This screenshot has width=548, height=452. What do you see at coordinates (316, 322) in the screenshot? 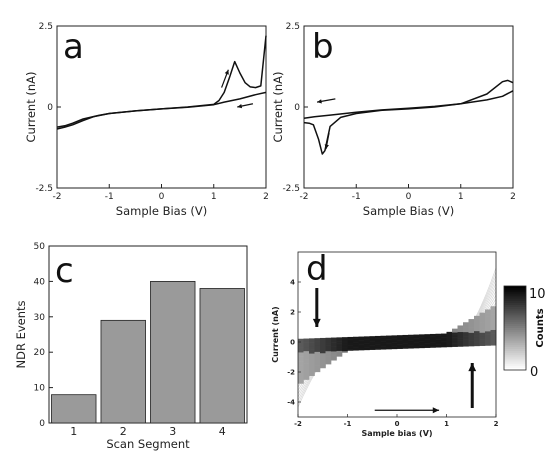
I see `panel-d-down-arrow-head` at bounding box center [316, 322].